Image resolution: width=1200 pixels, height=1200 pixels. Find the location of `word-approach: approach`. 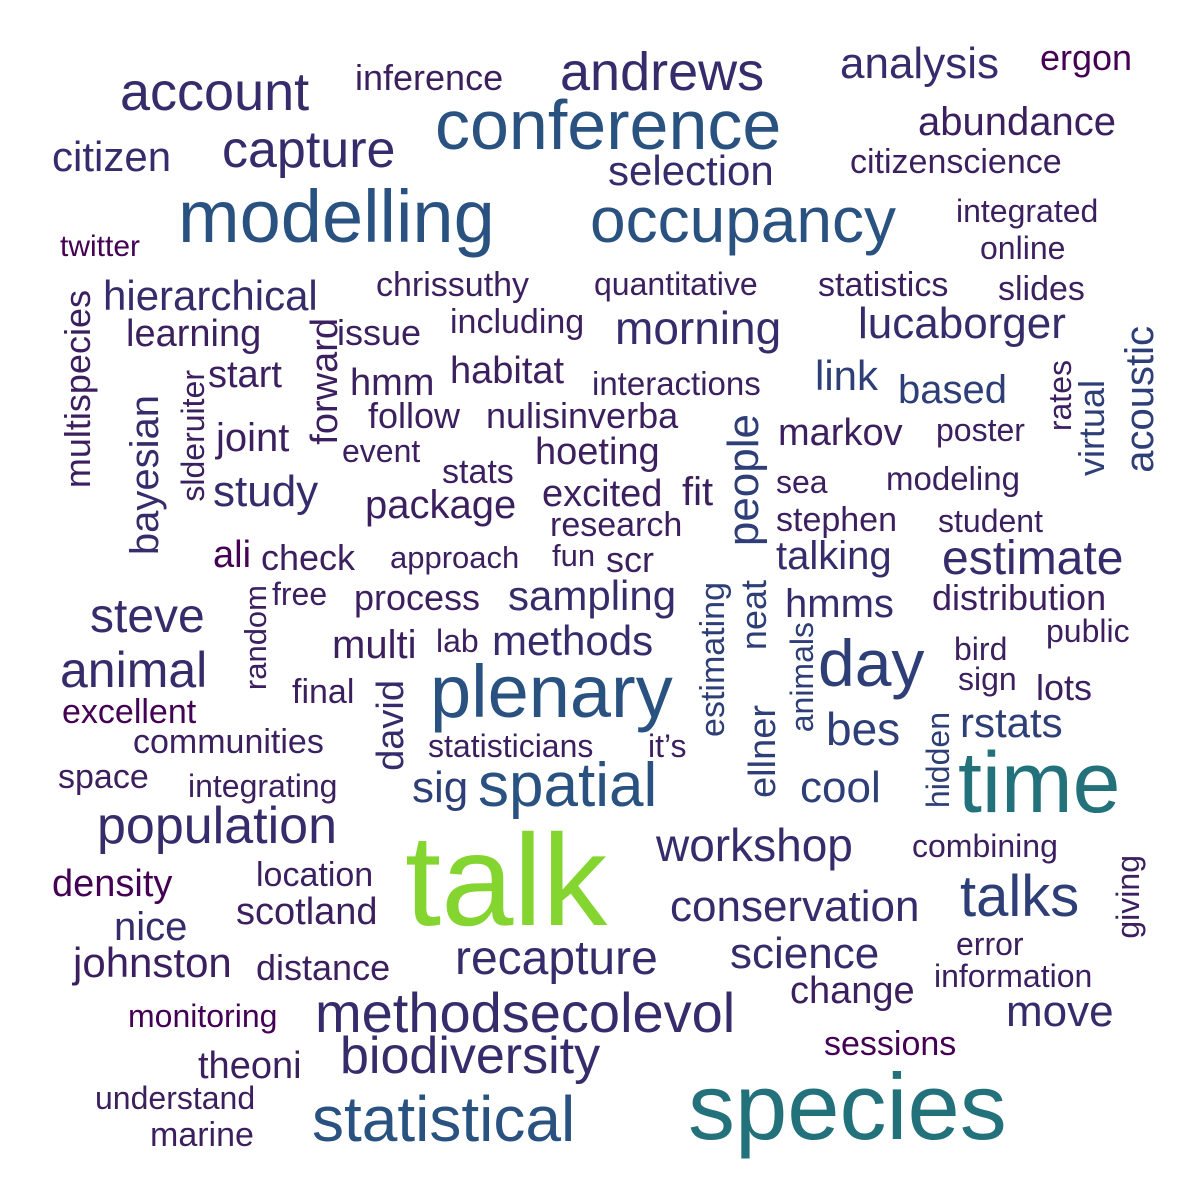

word-approach: approach is located at coordinates (455, 557).